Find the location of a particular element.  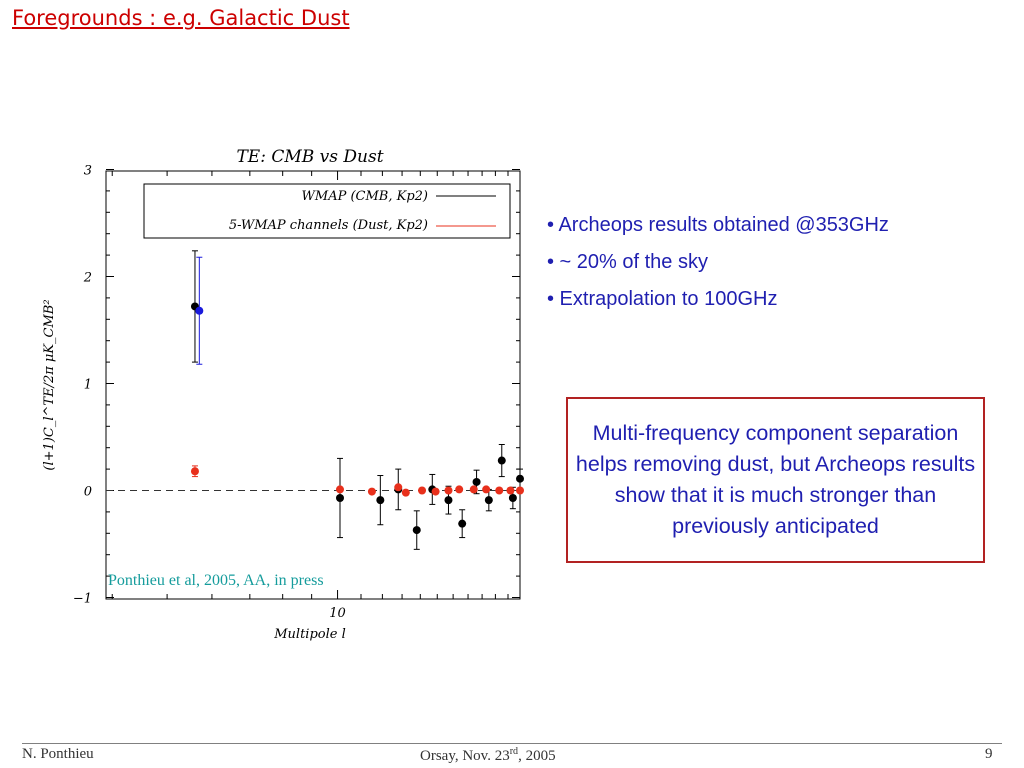

chart-title: TE: CMB vs Dust is located at coordinates (309, 157).